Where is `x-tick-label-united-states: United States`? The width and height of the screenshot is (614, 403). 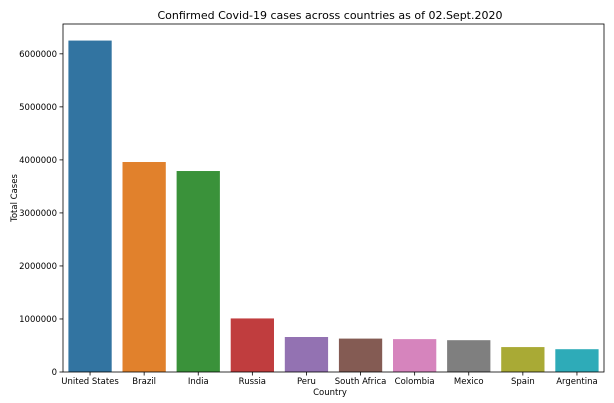
x-tick-label-united-states: United States is located at coordinates (90, 382).